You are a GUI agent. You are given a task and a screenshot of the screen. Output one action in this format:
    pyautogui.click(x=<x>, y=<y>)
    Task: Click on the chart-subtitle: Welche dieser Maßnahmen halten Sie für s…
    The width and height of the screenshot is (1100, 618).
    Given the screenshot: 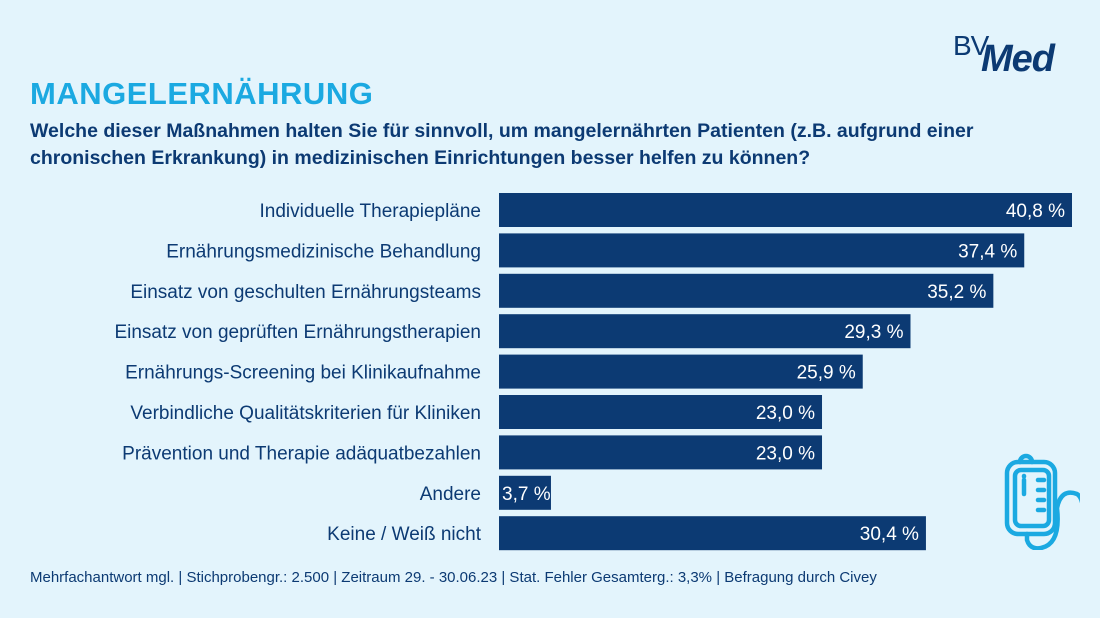 What is the action you would take?
    pyautogui.click(x=502, y=144)
    